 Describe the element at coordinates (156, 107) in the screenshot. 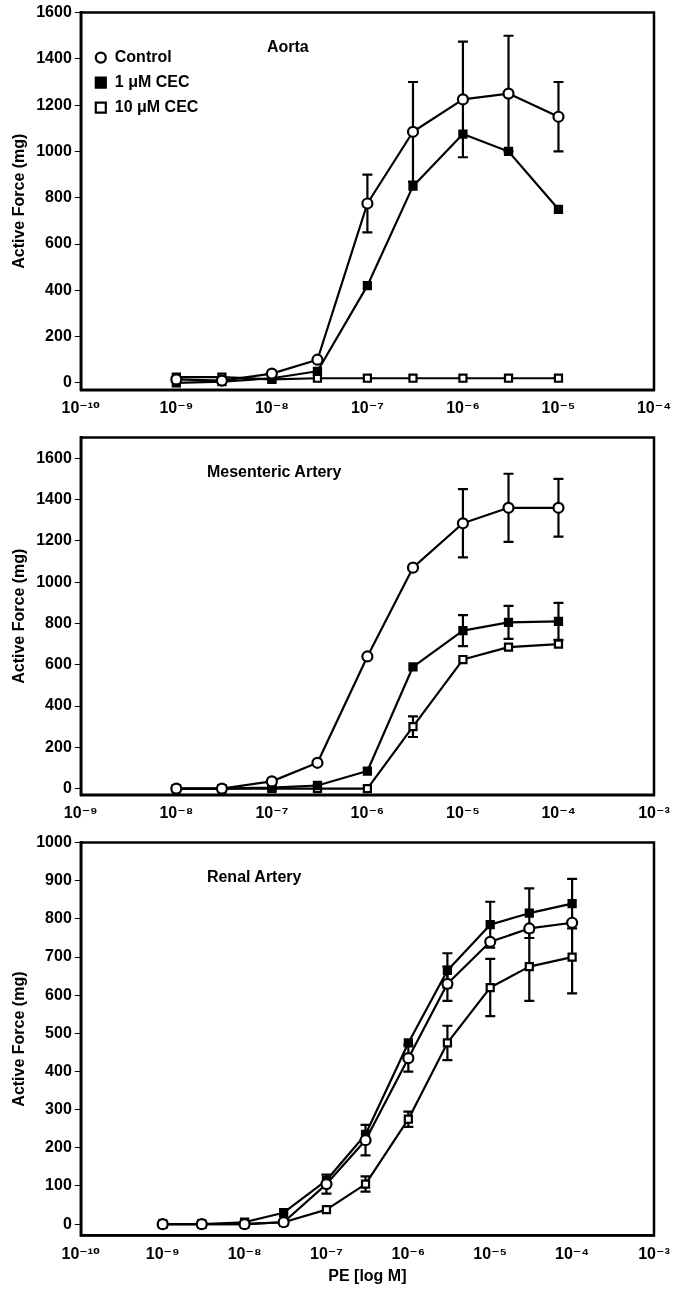

I see `legend-label: 10 μM CEC` at that location.